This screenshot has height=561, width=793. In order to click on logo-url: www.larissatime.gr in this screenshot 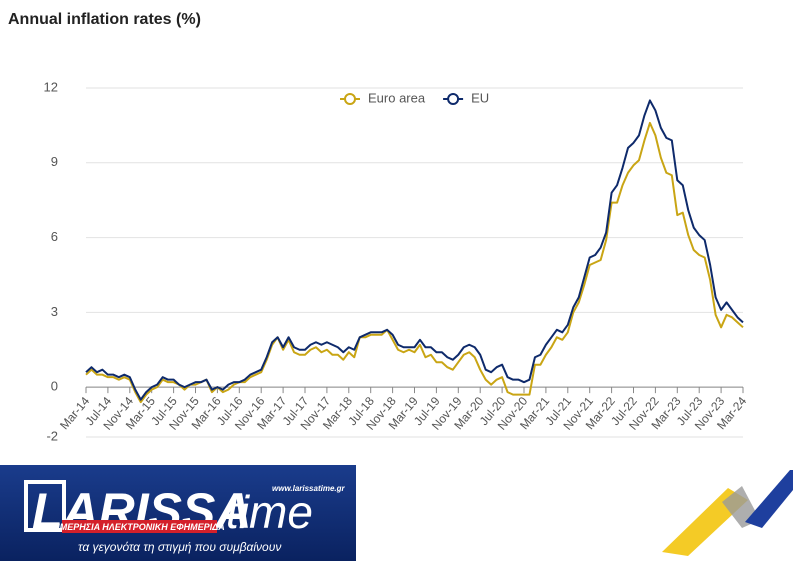, I will do `click(309, 488)`.